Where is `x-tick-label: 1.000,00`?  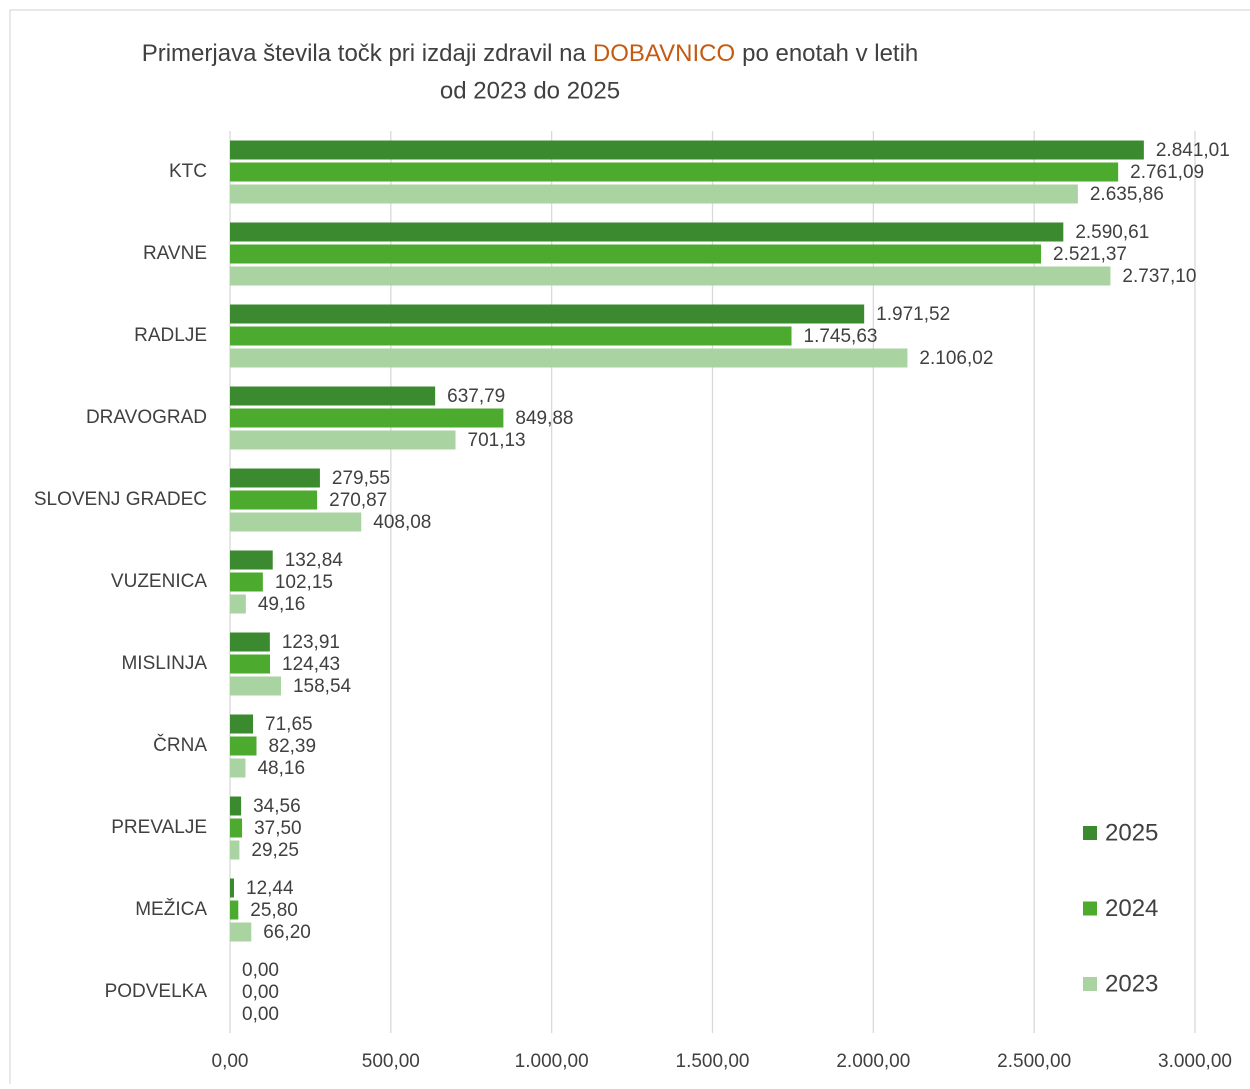 x-tick-label: 1.000,00 is located at coordinates (552, 1061).